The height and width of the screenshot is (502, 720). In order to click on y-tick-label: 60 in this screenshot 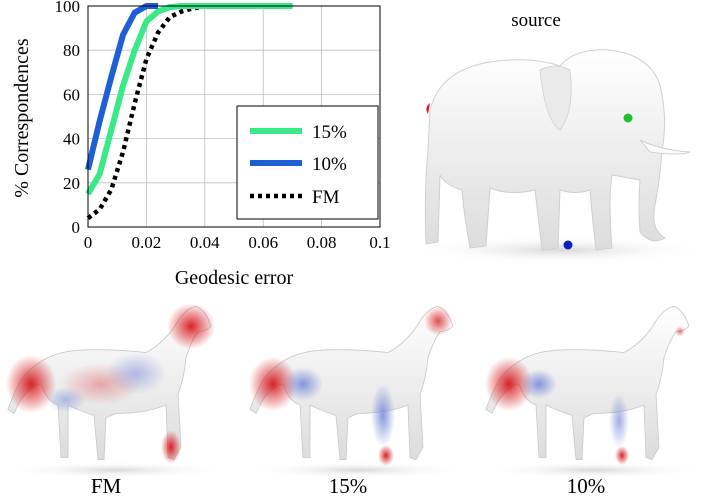, I will do `click(71, 94)`.